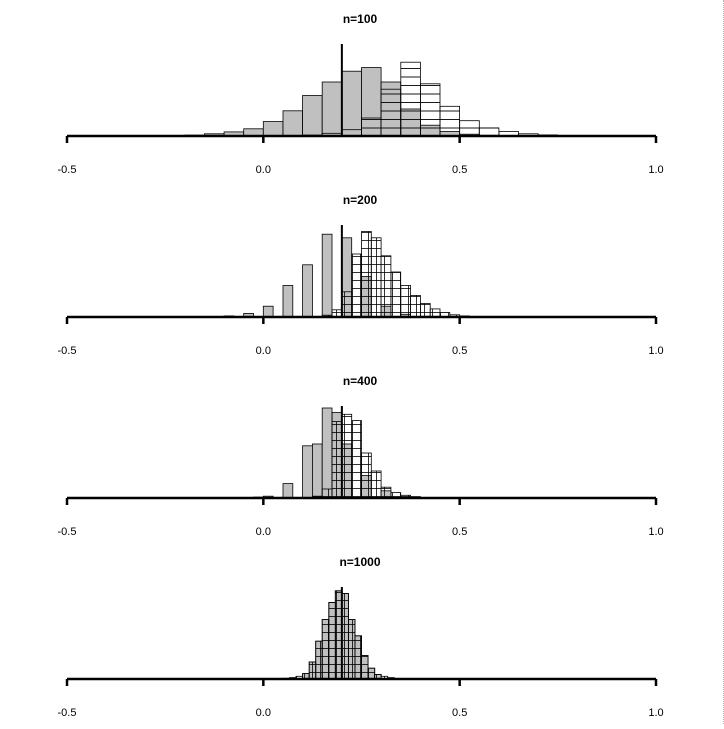  I want to click on panel-title: n=100, so click(360, 19).